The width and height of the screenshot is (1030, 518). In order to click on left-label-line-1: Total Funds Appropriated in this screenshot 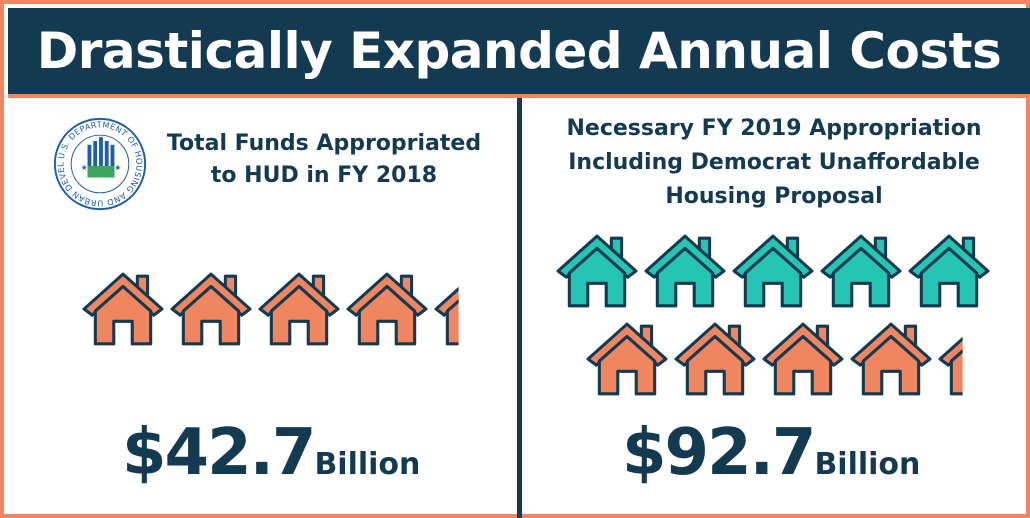, I will do `click(324, 143)`.